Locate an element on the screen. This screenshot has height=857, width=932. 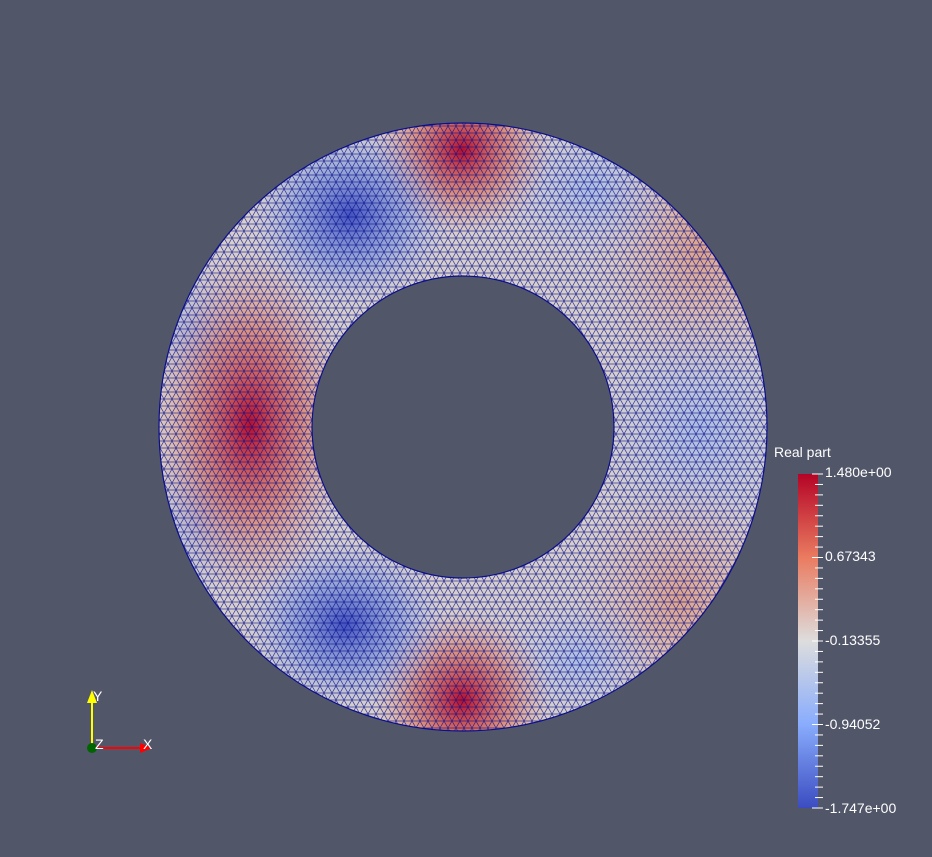
legend-label-1: 0.67343 is located at coordinates (850, 556).